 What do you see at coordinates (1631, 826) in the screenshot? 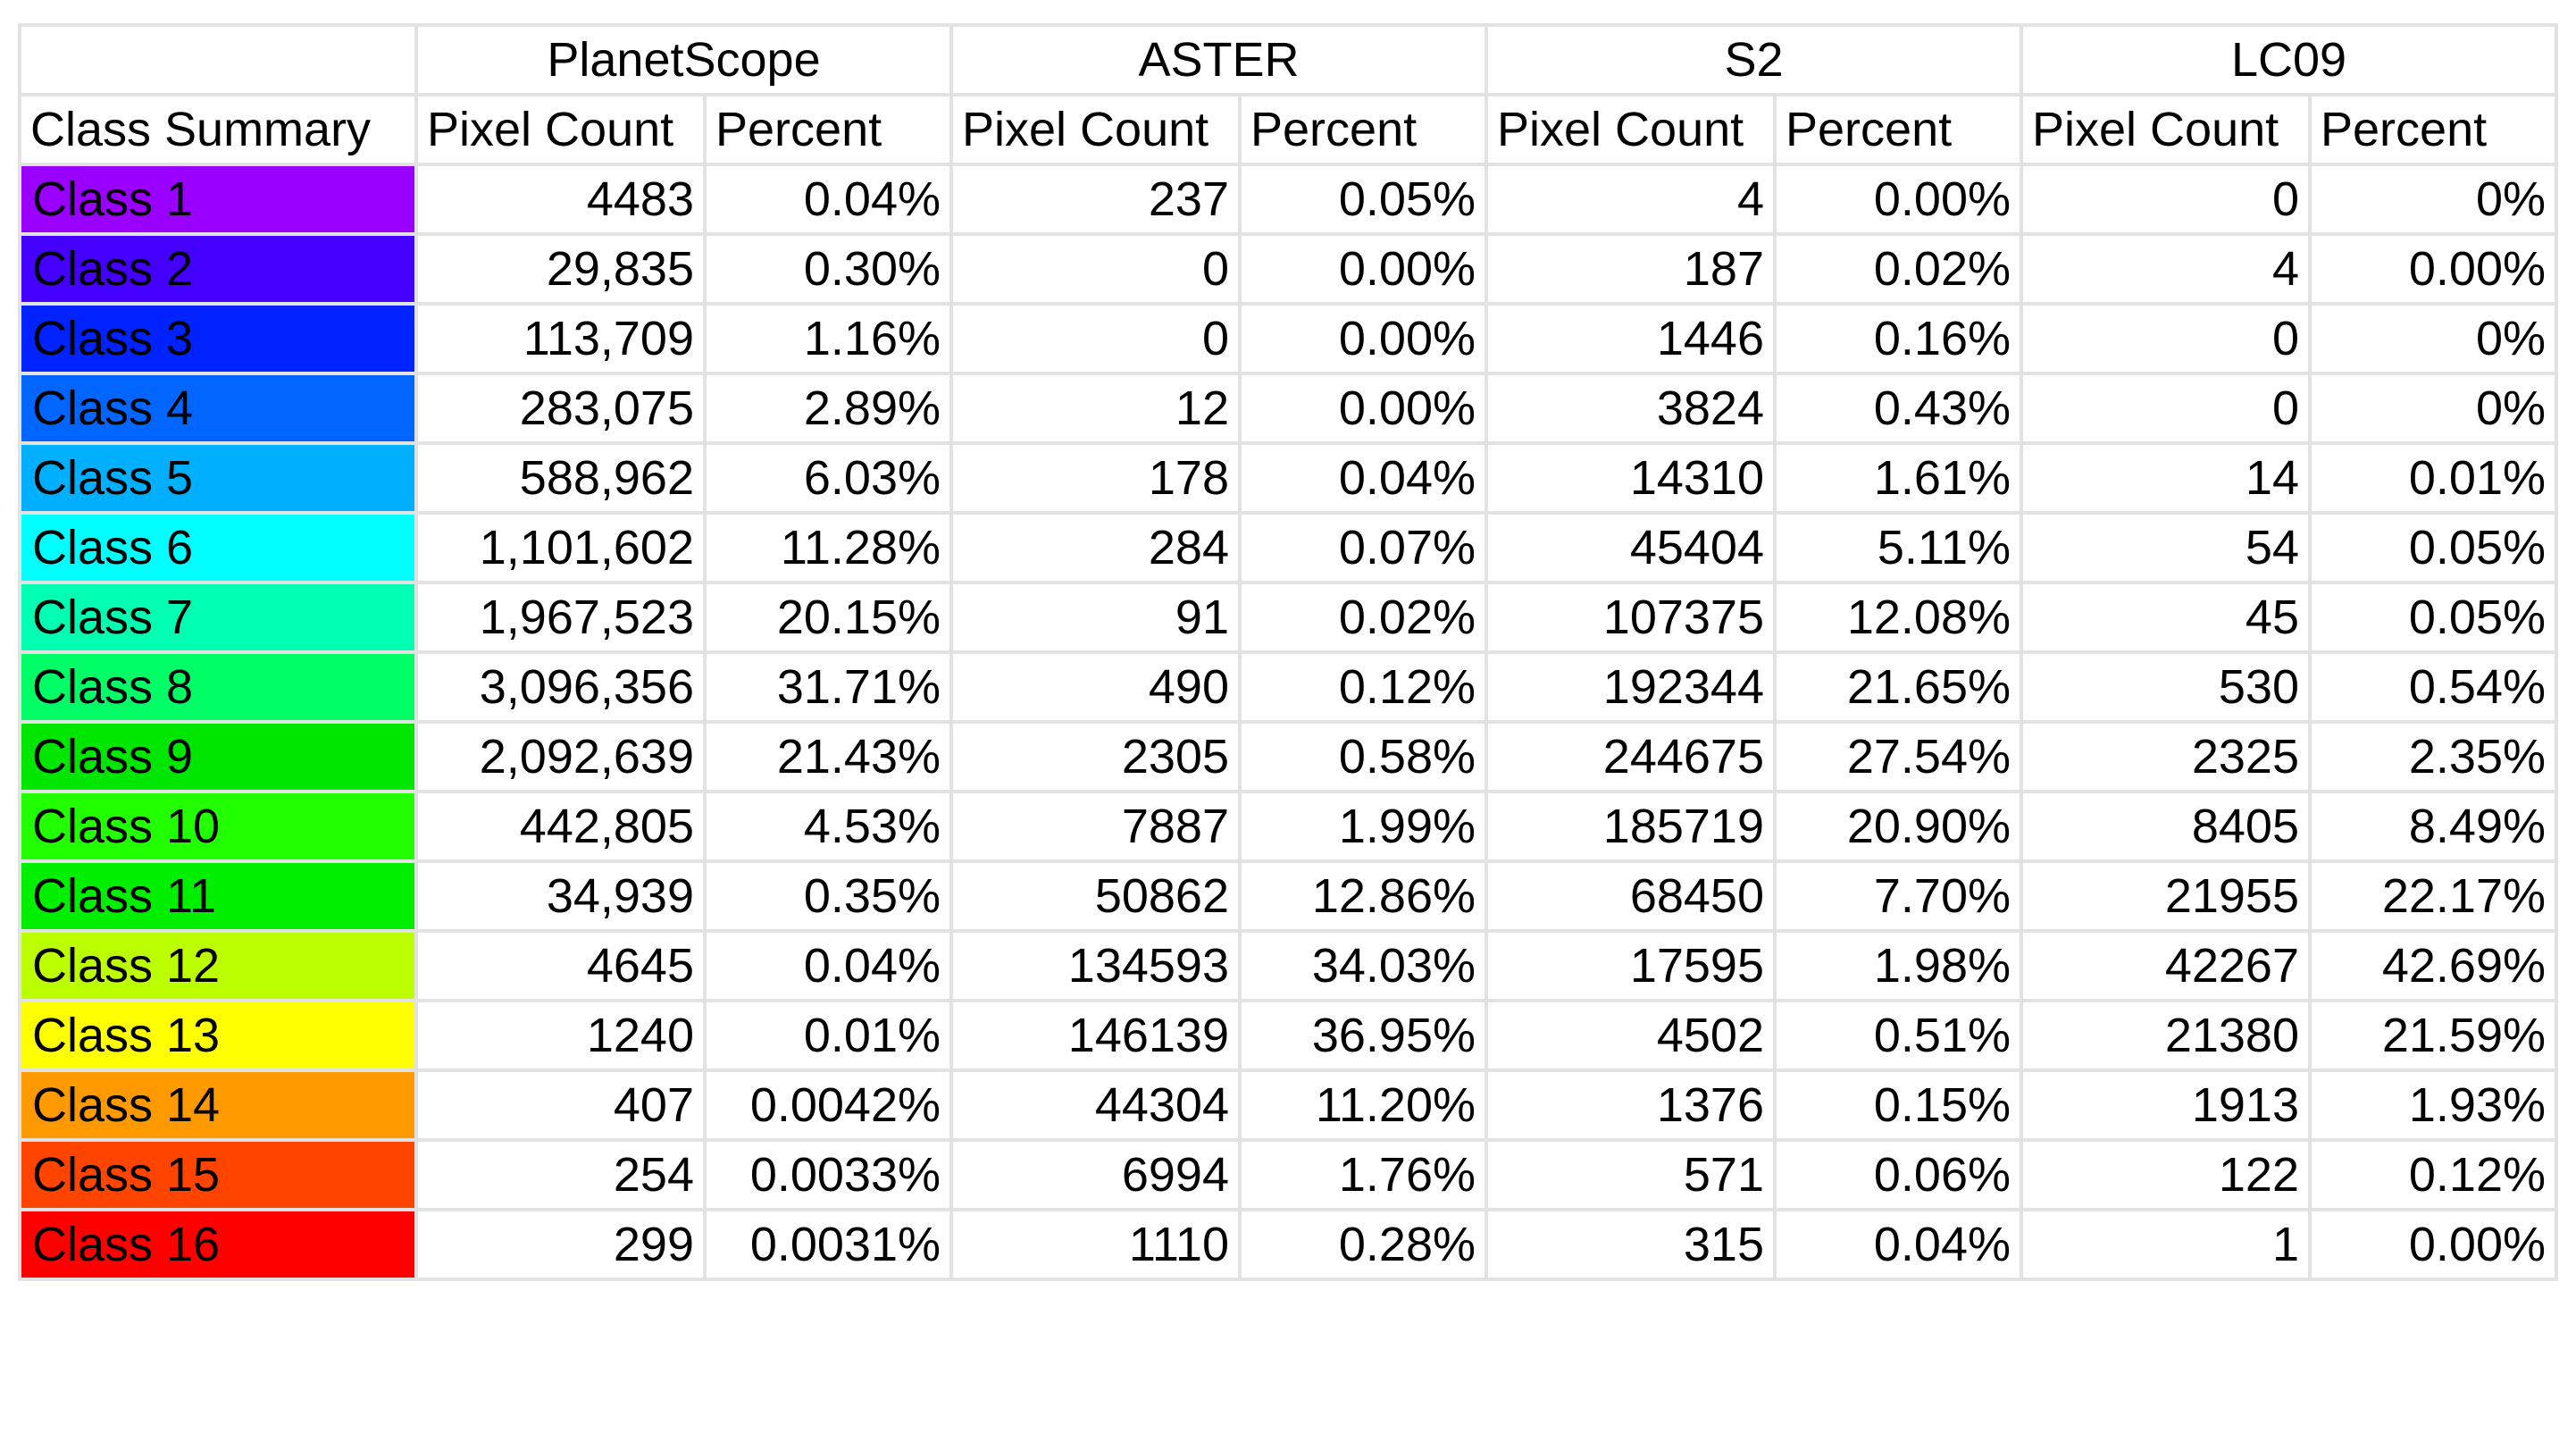
I see `s2-pixel-count-cell: 185719` at bounding box center [1631, 826].